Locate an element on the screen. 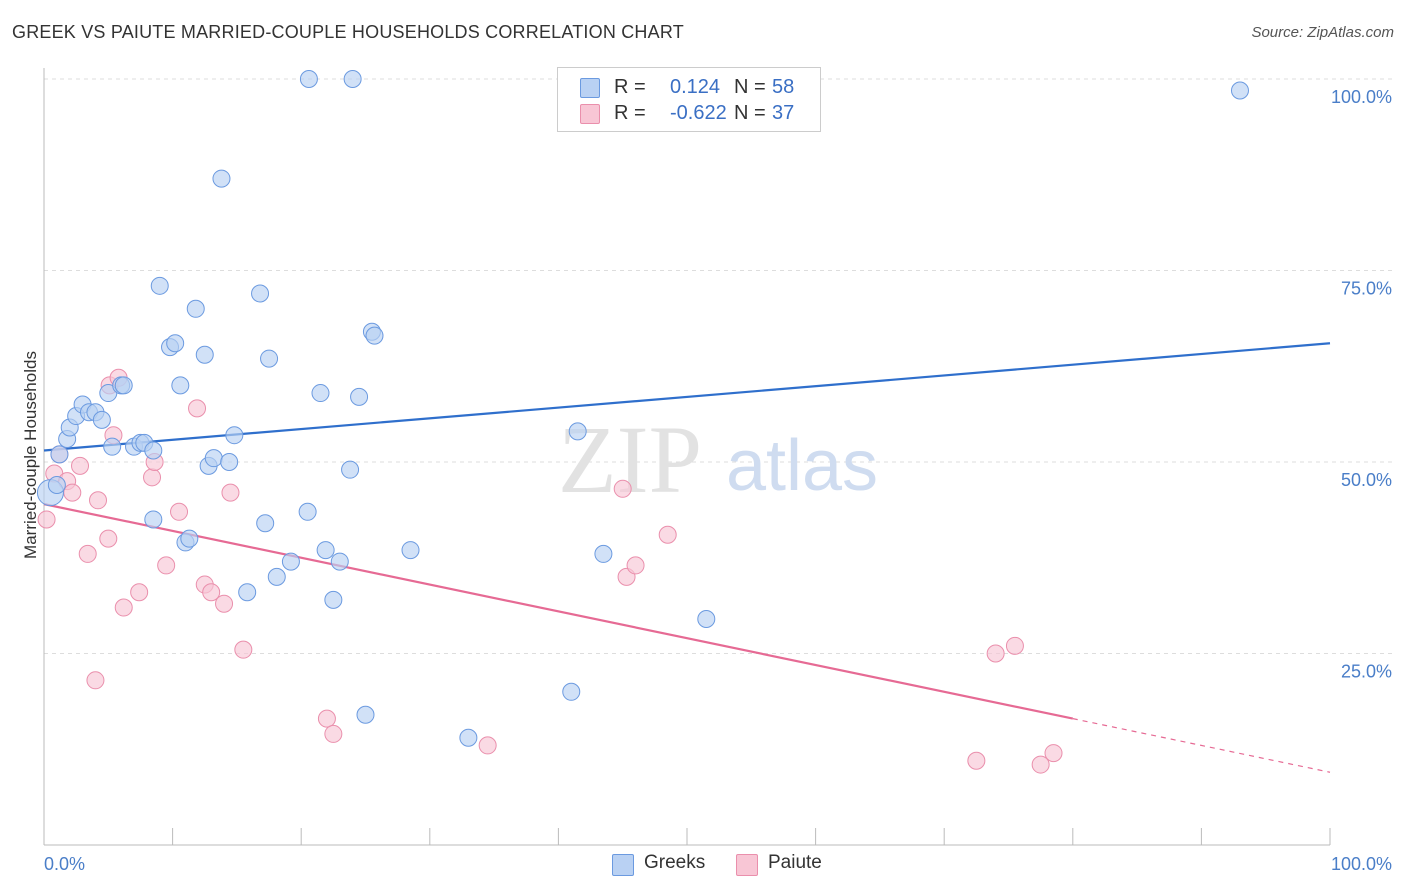  x-tick-label-max: 100.0% is located at coordinates (1361, 864).